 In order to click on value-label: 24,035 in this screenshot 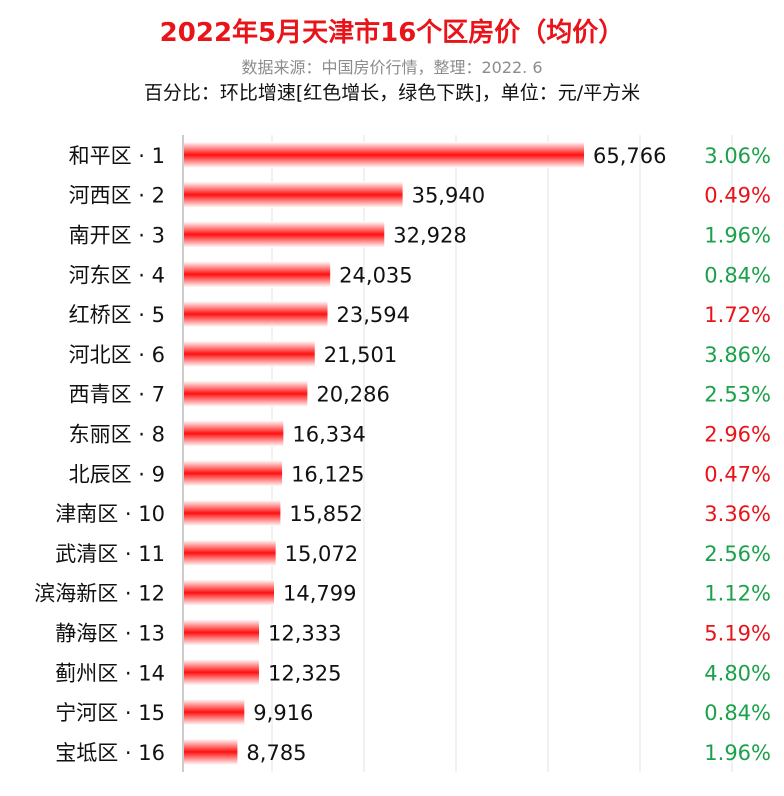, I will do `click(375, 275)`.